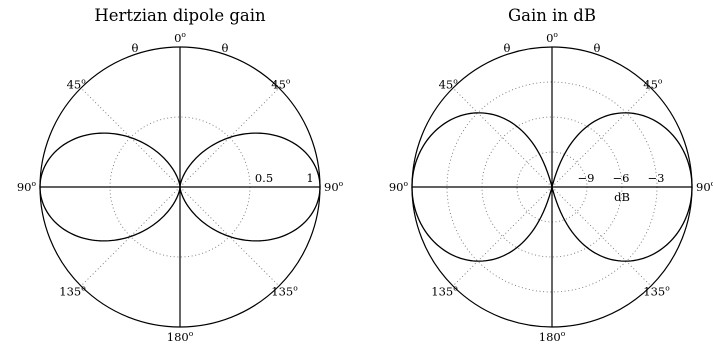 The image size is (713, 348). Describe the element at coordinates (180, 15) in the screenshot. I see `plot-title: Hertzian dipole gain` at that location.